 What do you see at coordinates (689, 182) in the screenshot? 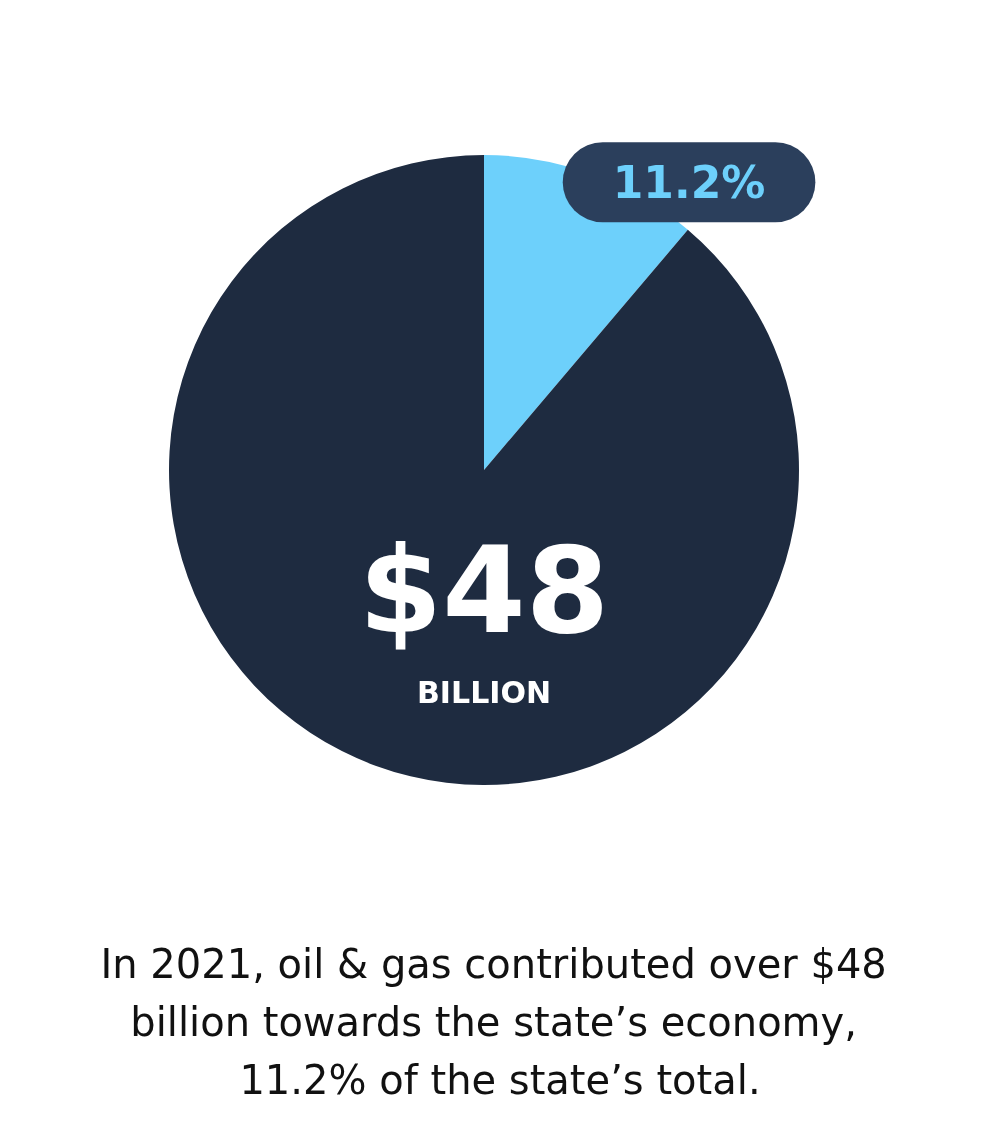
I see `data-label: 11.2%` at bounding box center [689, 182].